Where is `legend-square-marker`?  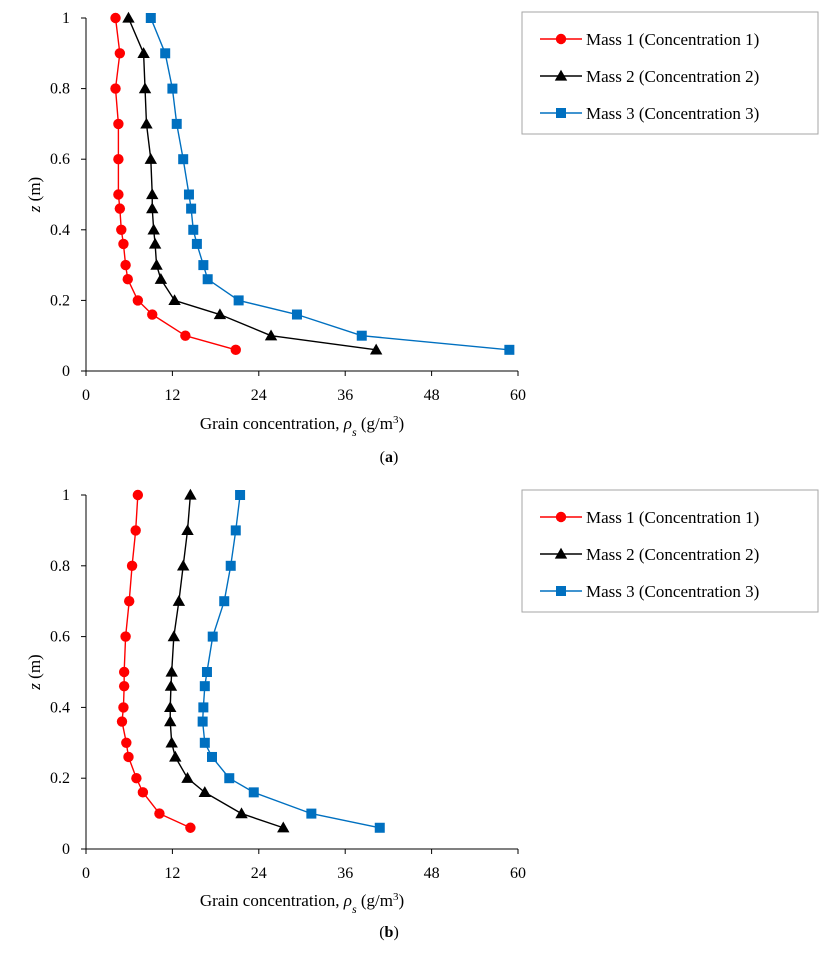
legend-square-marker is located at coordinates (561, 591).